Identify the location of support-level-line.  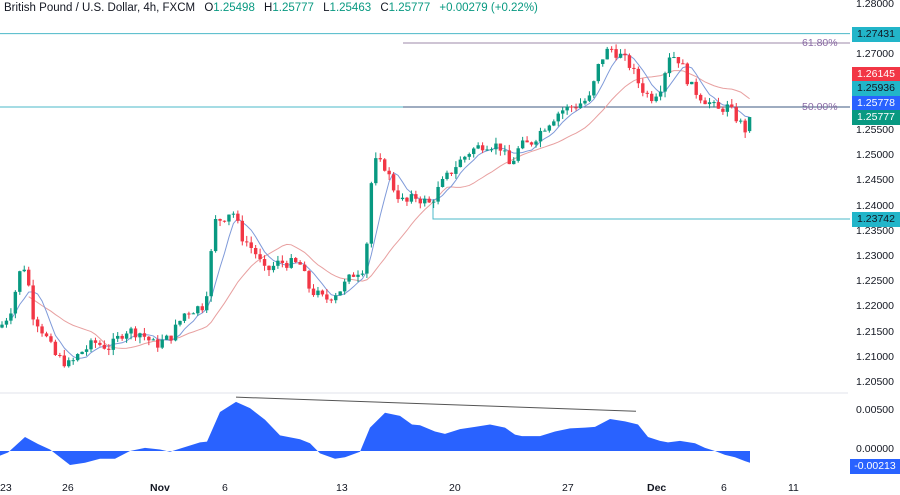
(641, 210).